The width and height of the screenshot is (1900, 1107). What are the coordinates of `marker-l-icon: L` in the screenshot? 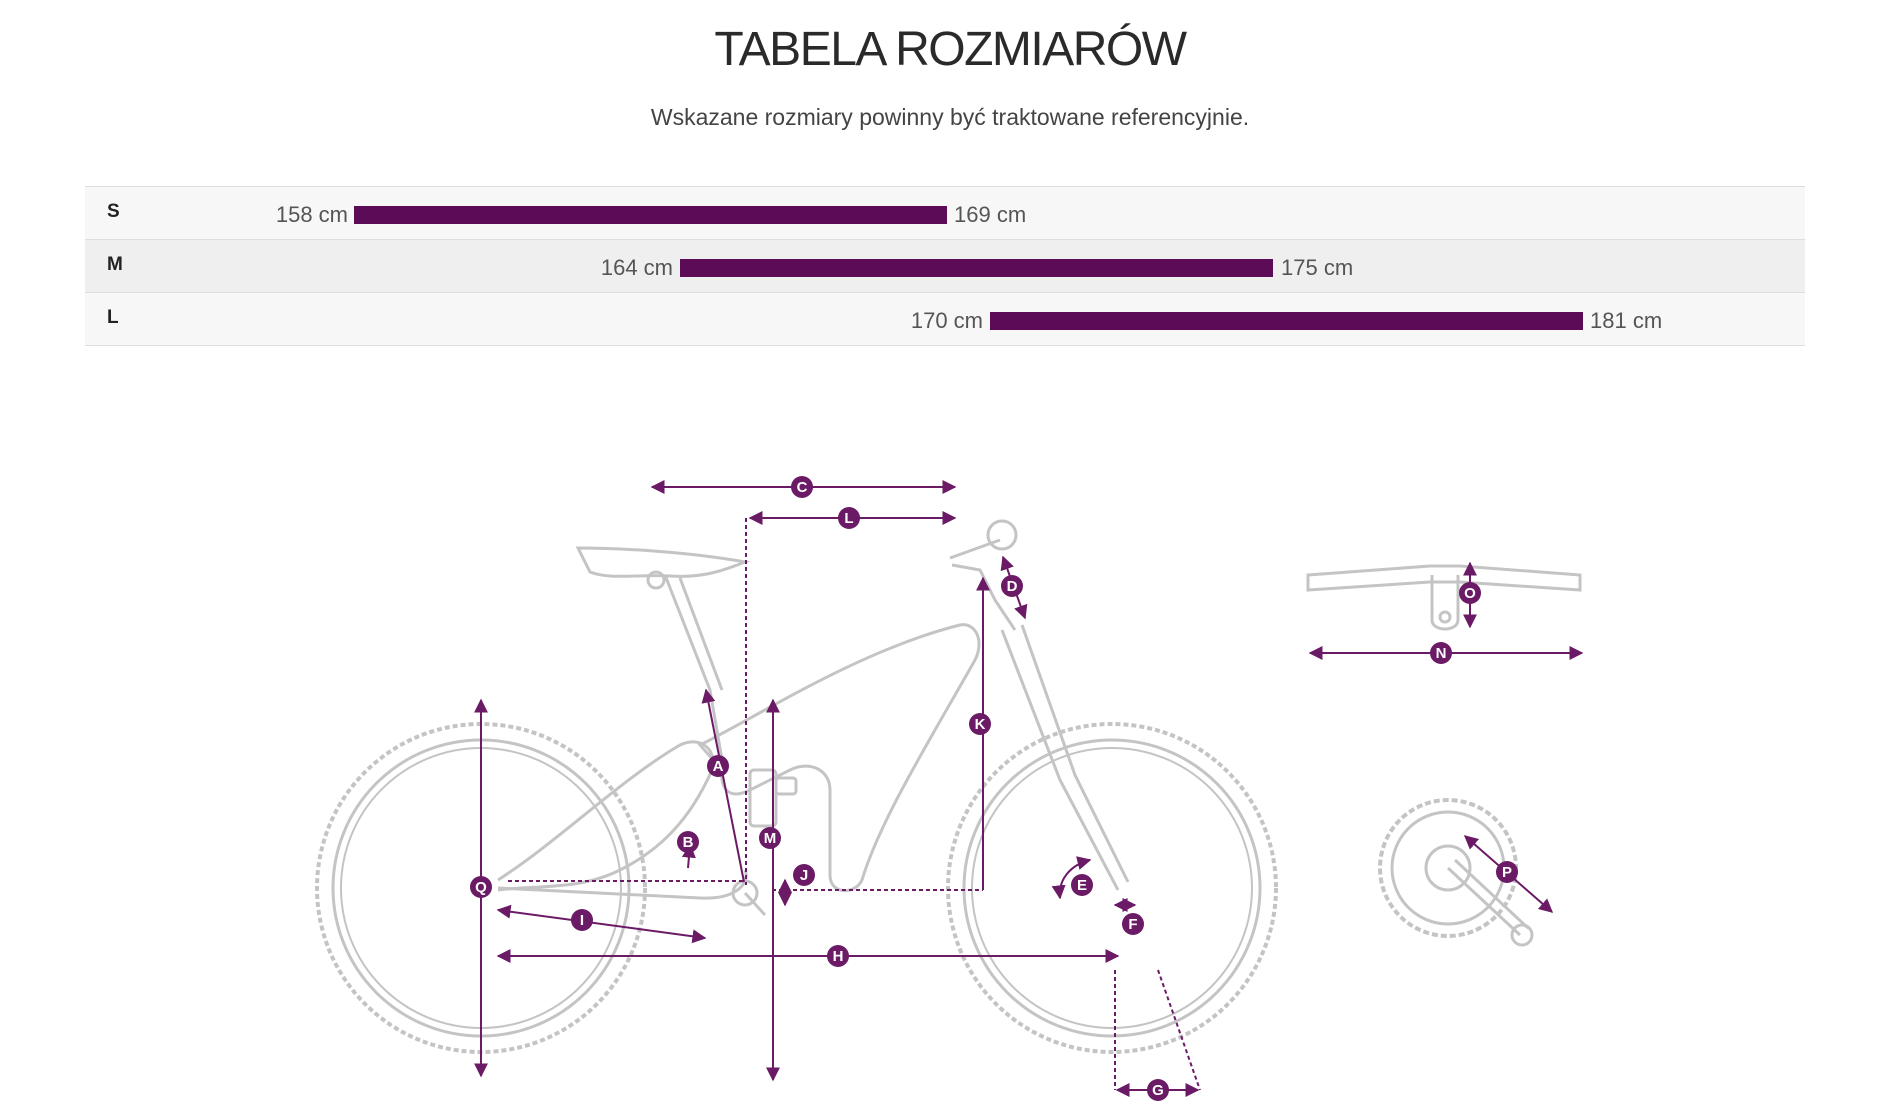 It's located at (849, 518).